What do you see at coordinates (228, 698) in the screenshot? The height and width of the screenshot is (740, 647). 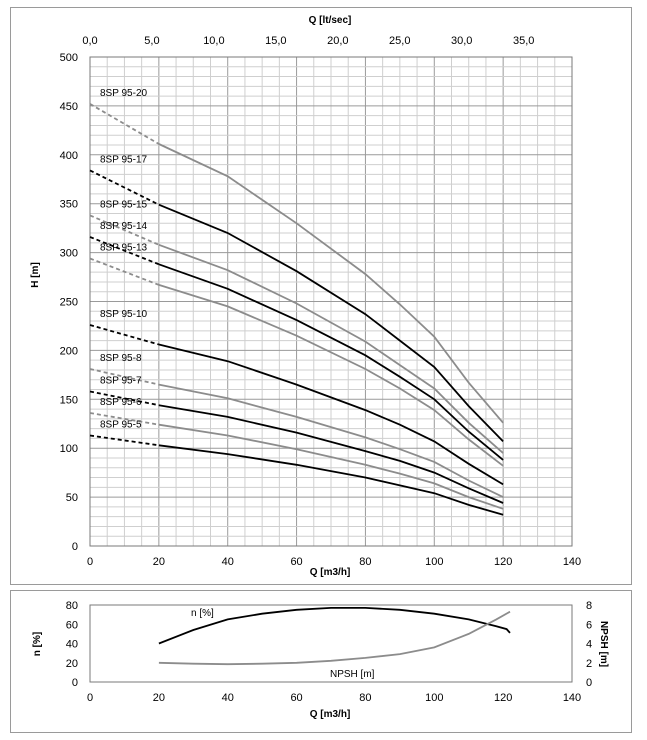 I see `bottom-x-tick-label: 40` at bounding box center [228, 698].